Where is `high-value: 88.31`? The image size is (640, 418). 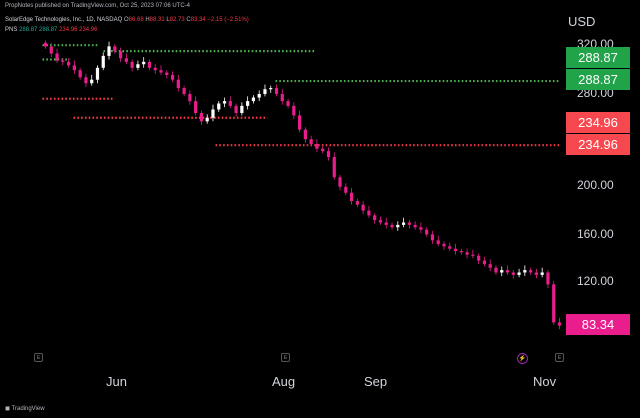 high-value: 88.31 is located at coordinates (157, 20).